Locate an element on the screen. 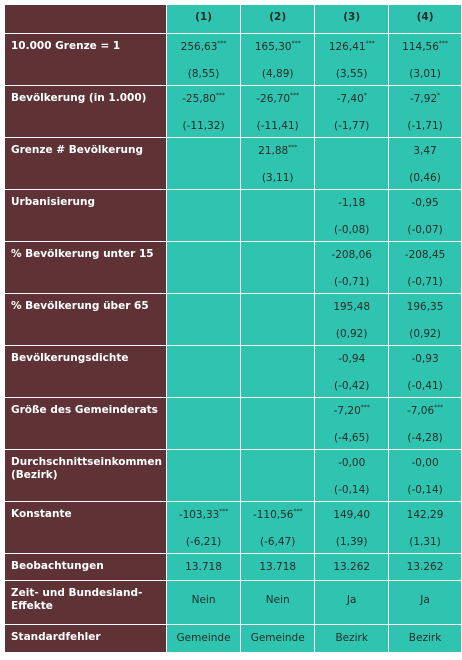 Image resolution: width=462 pixels, height=660 pixels. coefficient-value: -208,45 is located at coordinates (425, 255).